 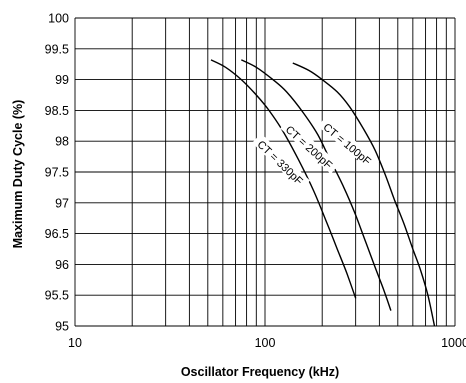 I want to click on x-tick-label: 100, so click(x=265, y=343).